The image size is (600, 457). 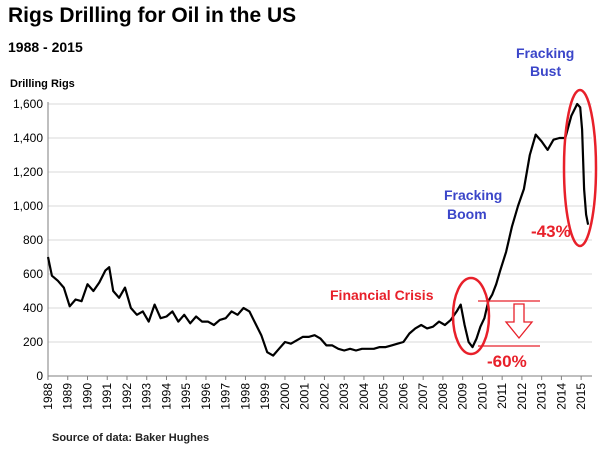 I want to click on financial-crisis-label: Financial Crisis, so click(x=382, y=295).